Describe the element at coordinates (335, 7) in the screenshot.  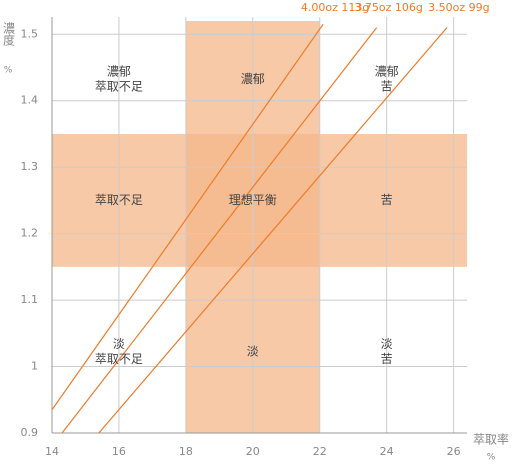
I see `line-label: 4.00oz 113g` at that location.